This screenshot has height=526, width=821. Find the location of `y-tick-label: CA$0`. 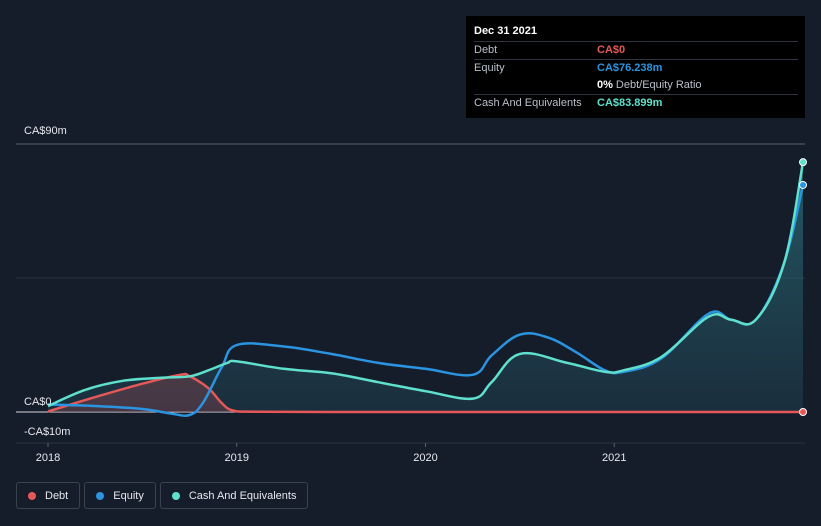

y-tick-label: CA$0 is located at coordinates (38, 402).